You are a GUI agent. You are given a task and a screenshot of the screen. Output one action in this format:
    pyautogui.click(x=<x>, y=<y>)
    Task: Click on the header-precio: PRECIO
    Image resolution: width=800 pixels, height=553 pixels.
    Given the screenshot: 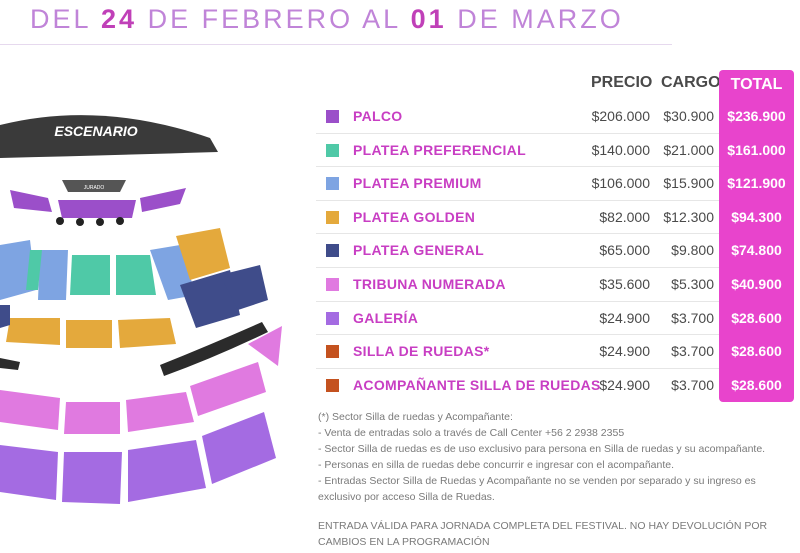 What is the action you would take?
    pyautogui.click(x=622, y=82)
    